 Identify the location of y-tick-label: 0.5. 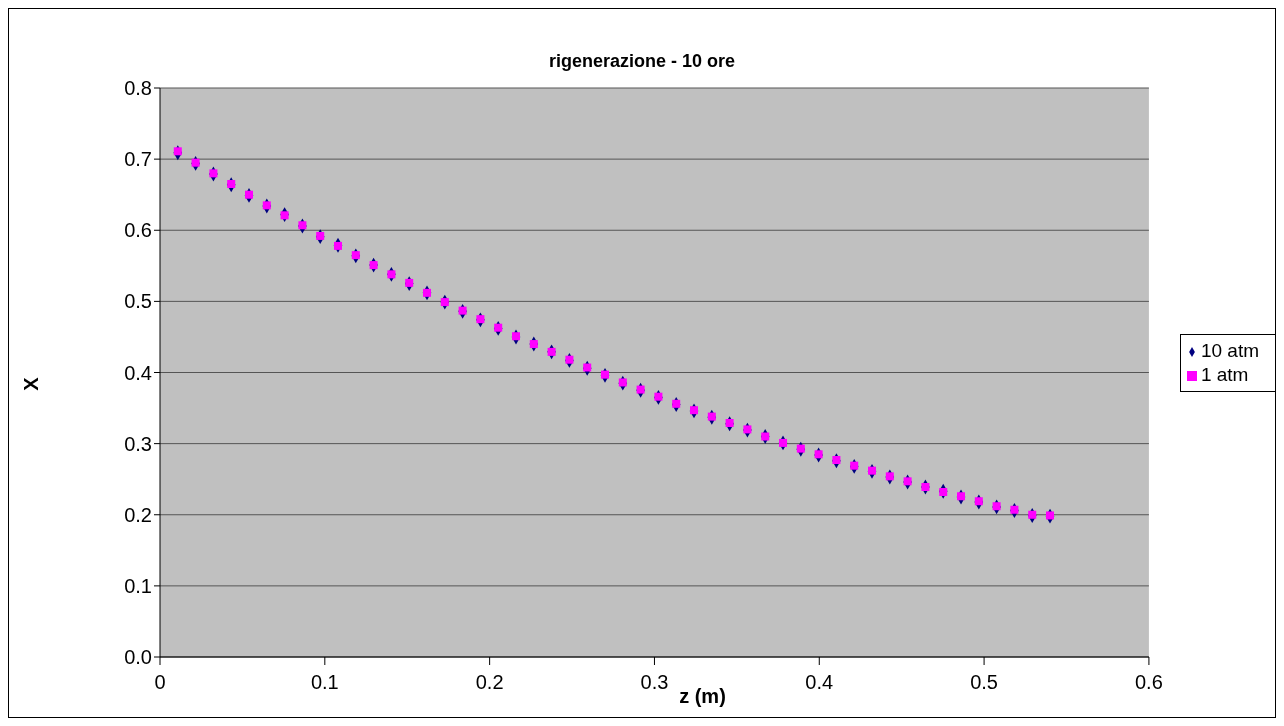
(138, 301).